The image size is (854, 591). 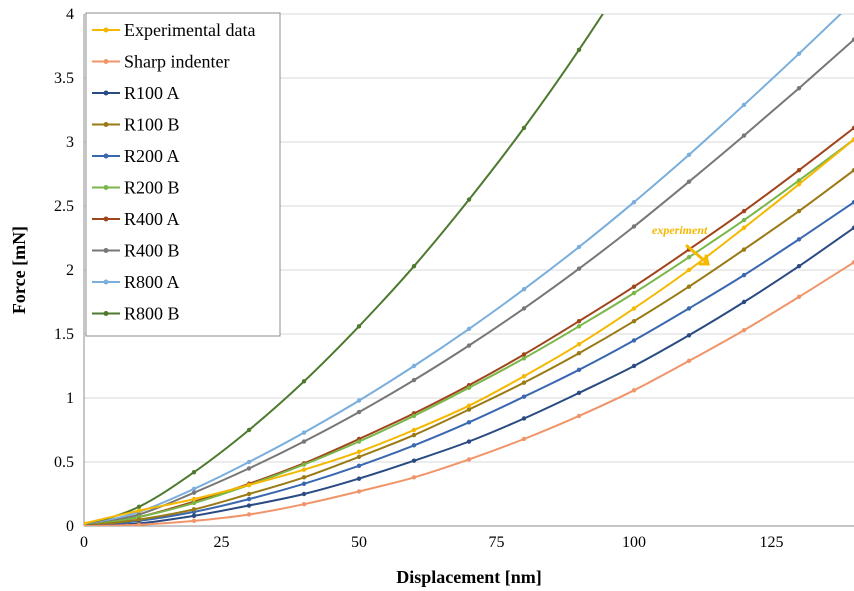 I want to click on y-tick-label: 2, so click(x=70, y=270).